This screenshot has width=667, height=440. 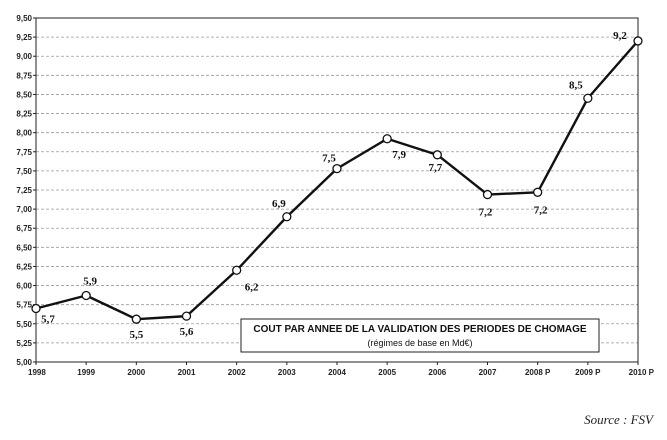 I want to click on y-tick-label: 5,50, so click(x=24, y=324).